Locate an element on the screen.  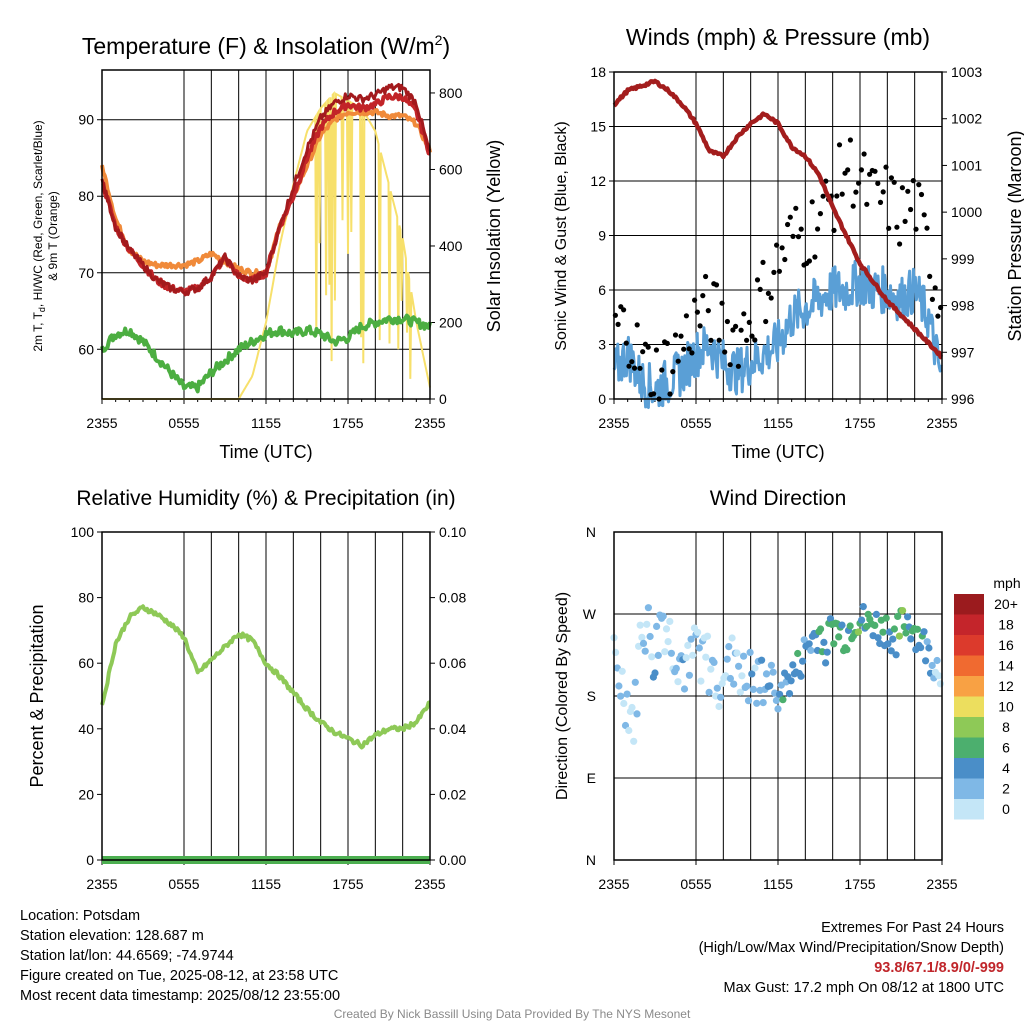
direction-ylabel: Direction (Colored By Speed) is located at coordinates (562, 696).